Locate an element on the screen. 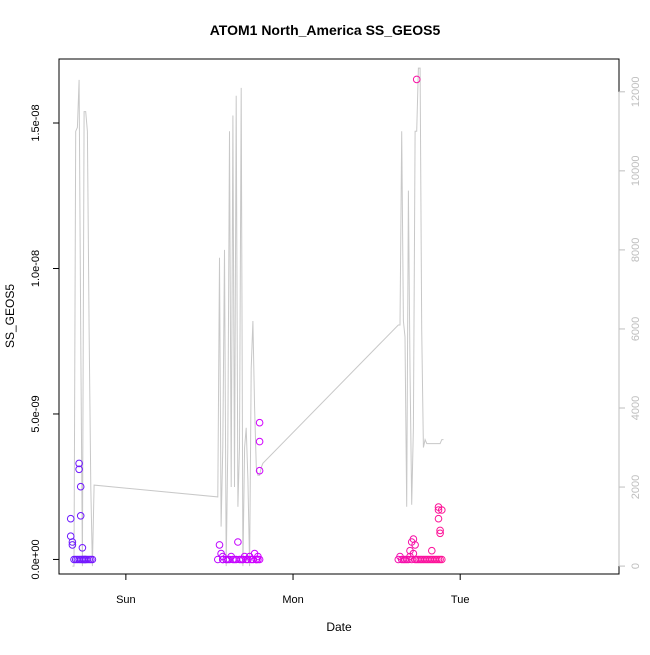 This screenshot has width=650, height=655. x-axis: Sun Mon Tue is located at coordinates (293, 589).